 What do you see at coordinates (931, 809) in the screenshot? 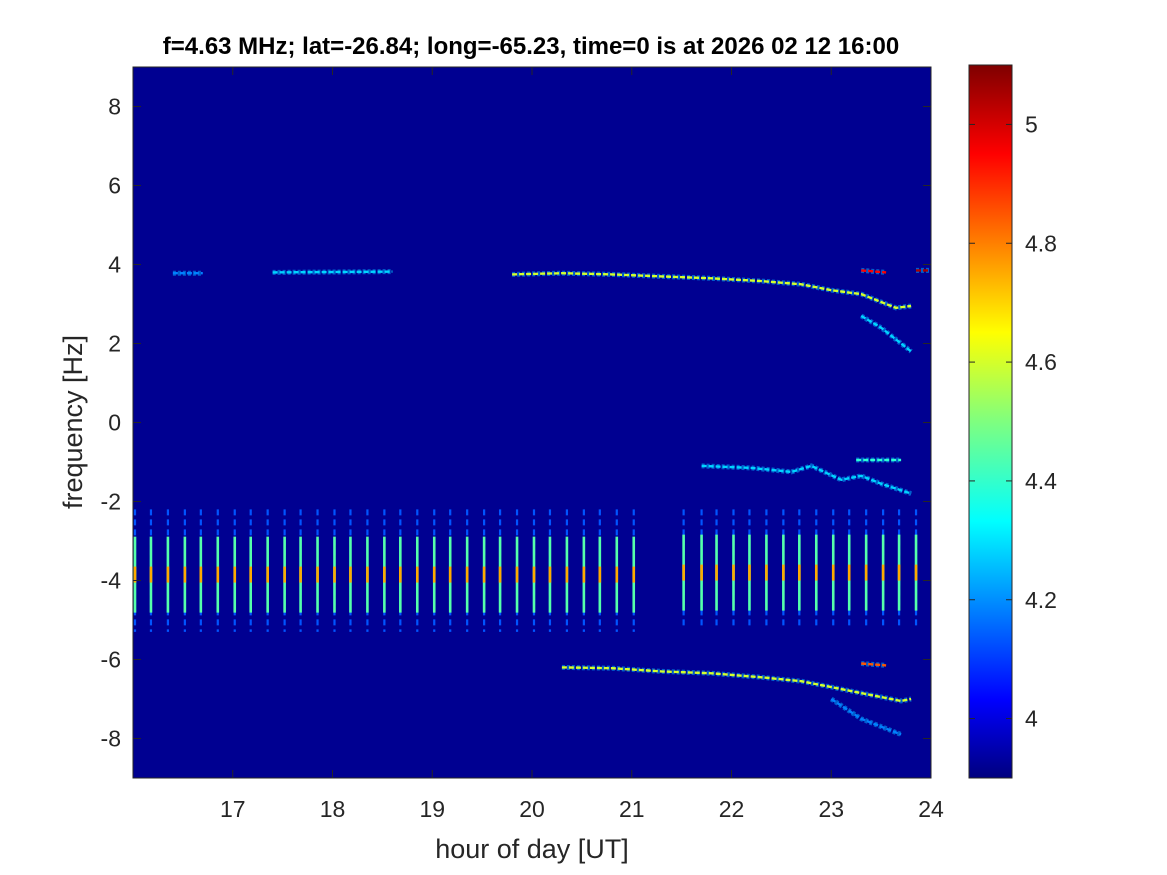
I see `x-tick-label: 24` at bounding box center [931, 809].